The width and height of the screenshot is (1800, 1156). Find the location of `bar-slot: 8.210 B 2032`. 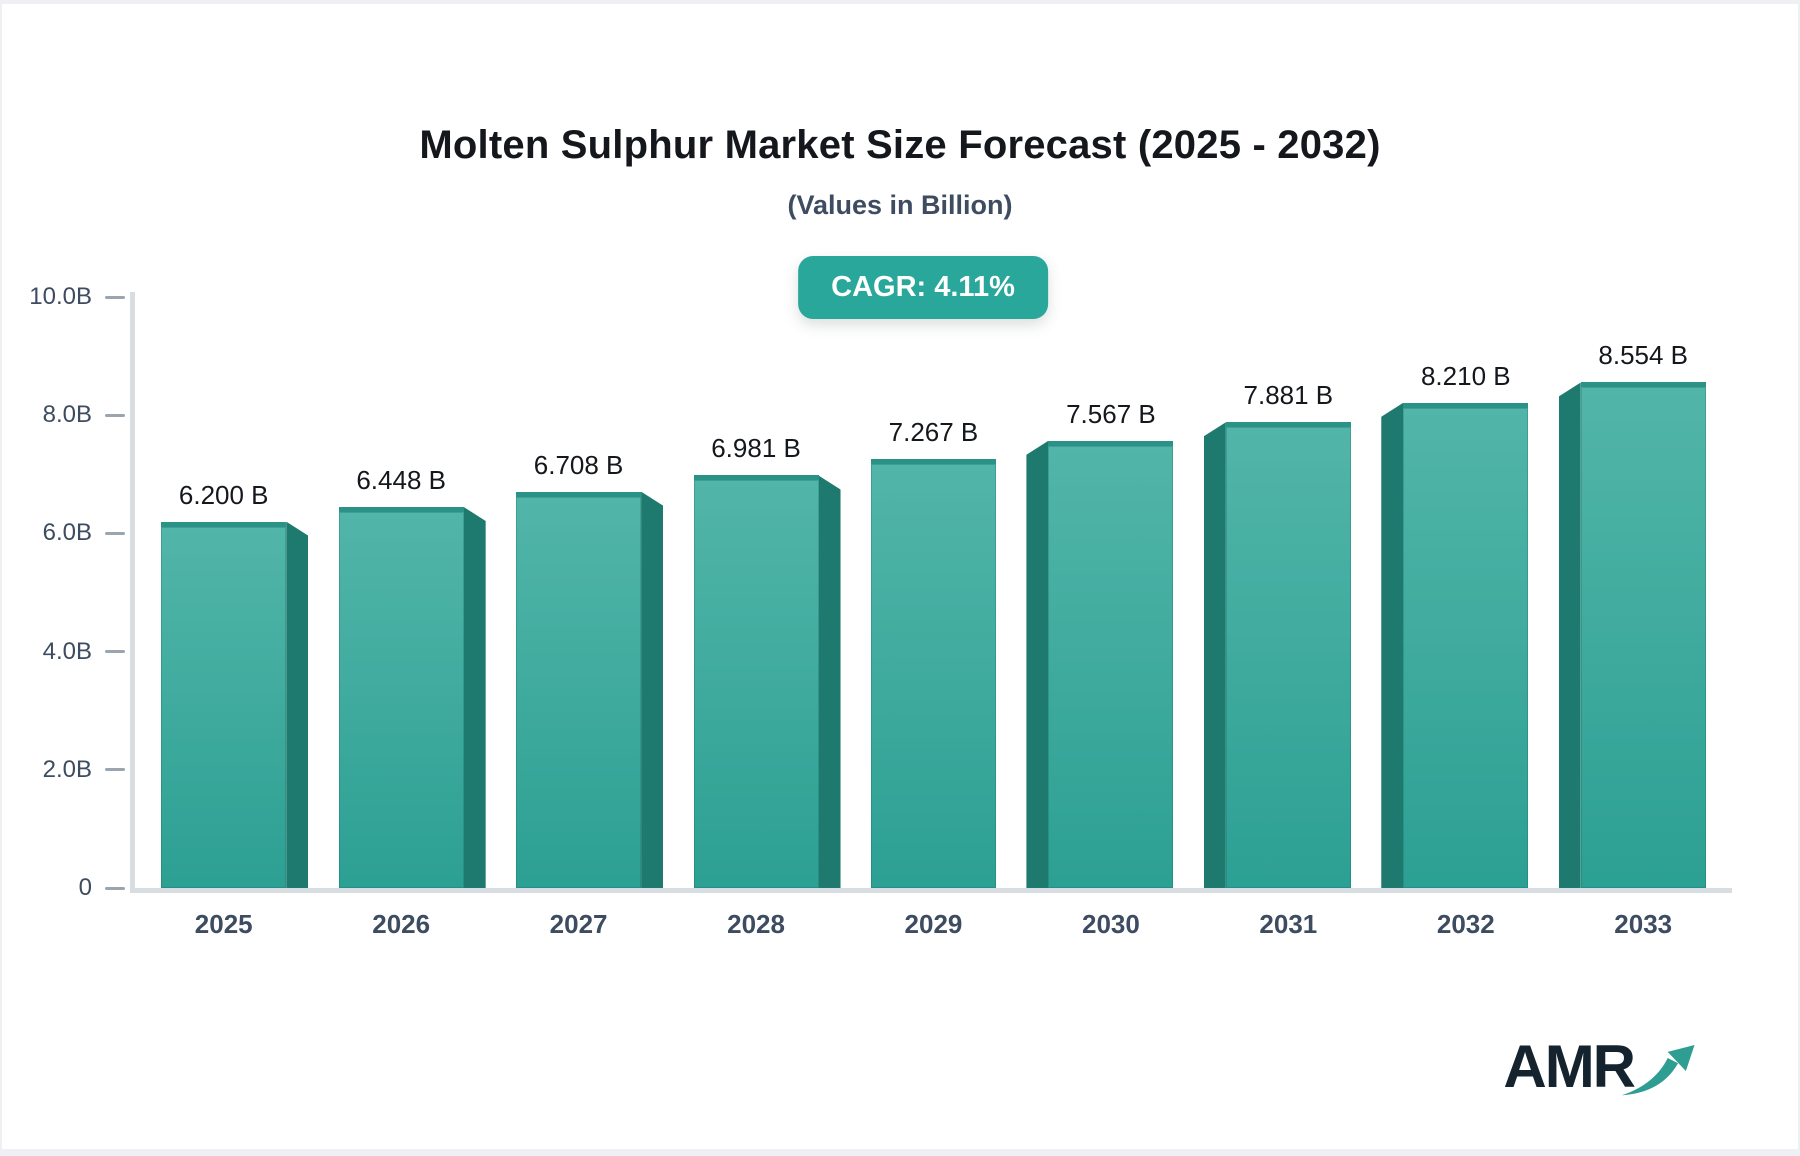

bar-slot: 8.210 B 2032 is located at coordinates (1465, 618).